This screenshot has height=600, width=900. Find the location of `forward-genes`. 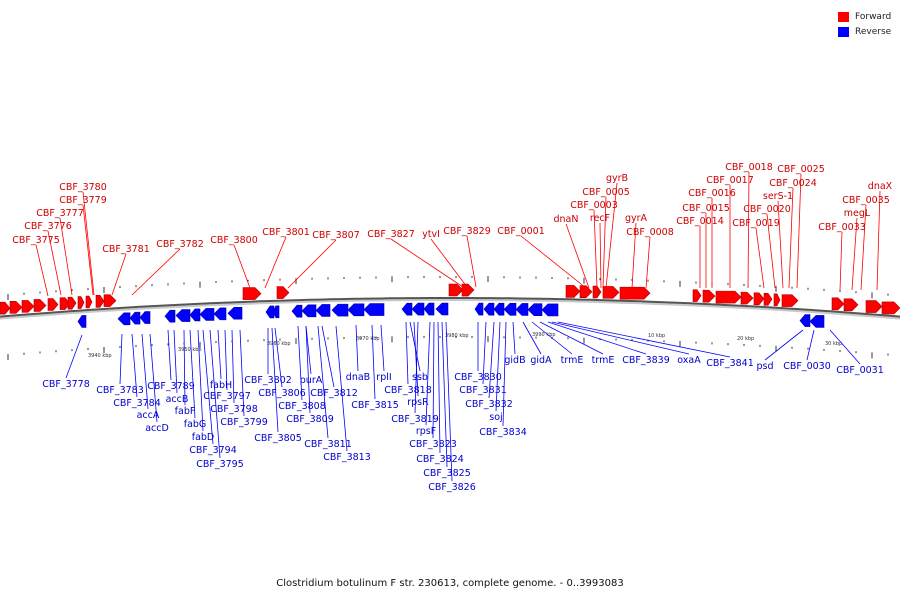

forward-genes is located at coordinates (450, 299).